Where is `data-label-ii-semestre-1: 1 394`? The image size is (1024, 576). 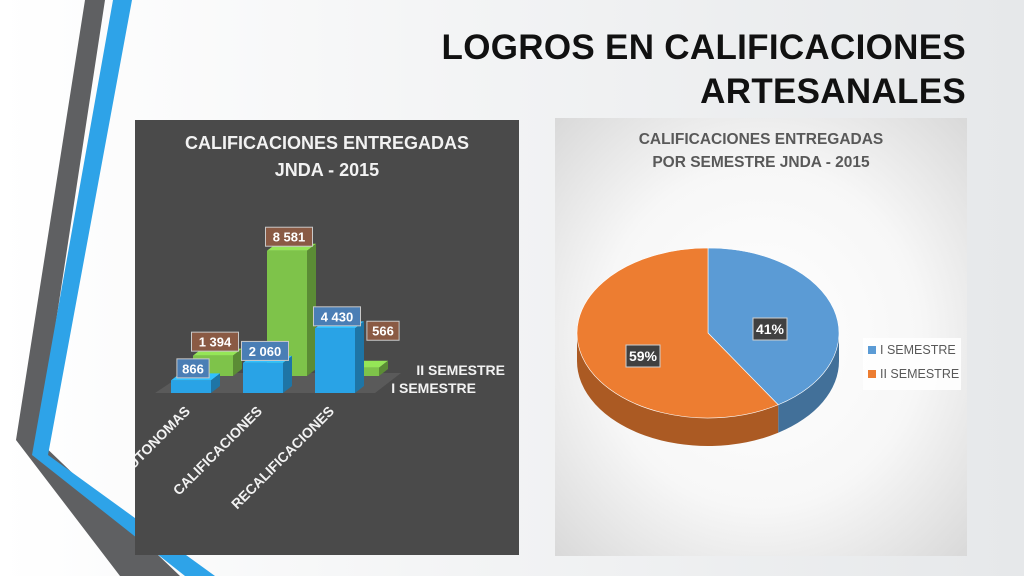 data-label-ii-semestre-1: 1 394 is located at coordinates (215, 341).